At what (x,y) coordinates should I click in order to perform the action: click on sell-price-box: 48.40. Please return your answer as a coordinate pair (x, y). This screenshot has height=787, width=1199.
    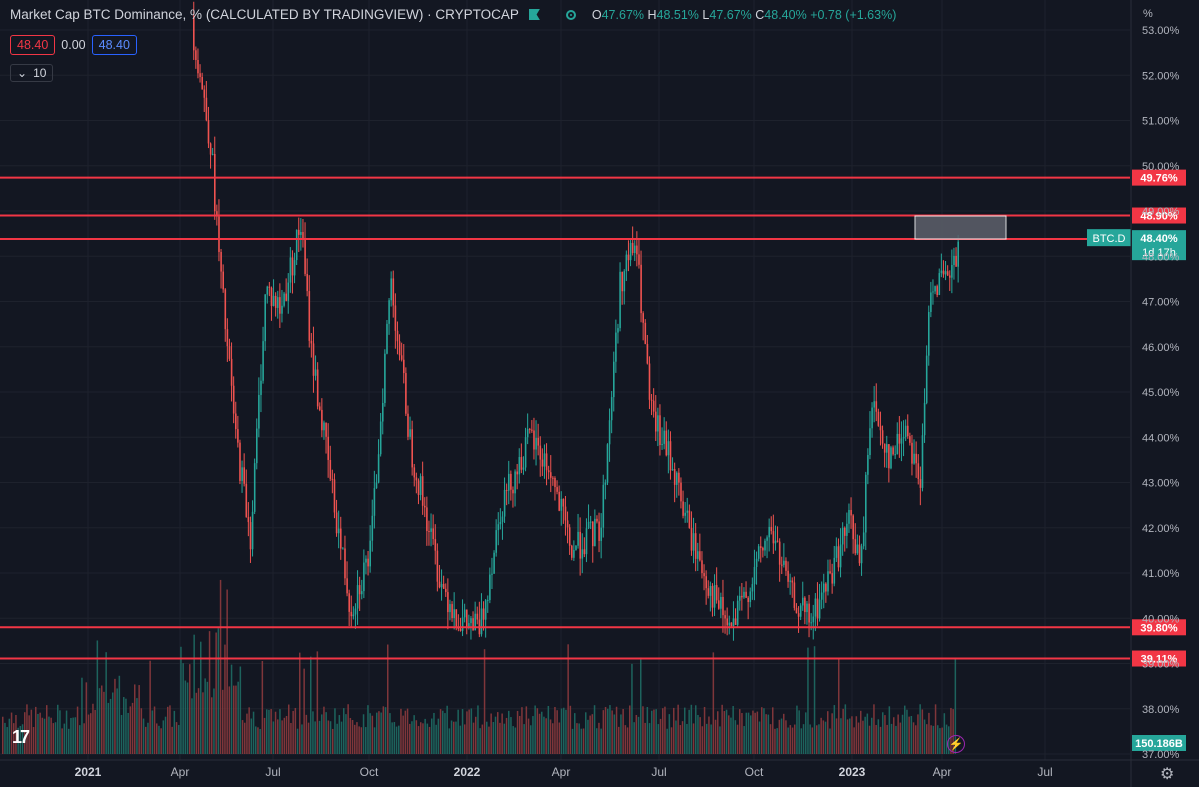
    Looking at the image, I should click on (33, 45).